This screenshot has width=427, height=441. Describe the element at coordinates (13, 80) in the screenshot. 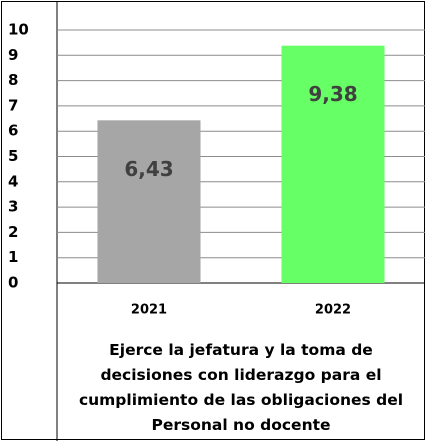

I see `y-tick-label: 8` at that location.